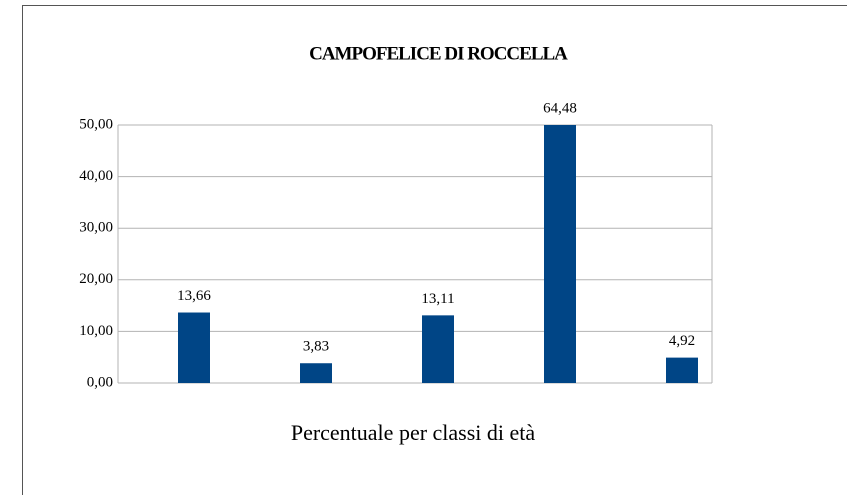  Describe the element at coordinates (194, 296) in the screenshot. I see `data-label: 13,66` at that location.